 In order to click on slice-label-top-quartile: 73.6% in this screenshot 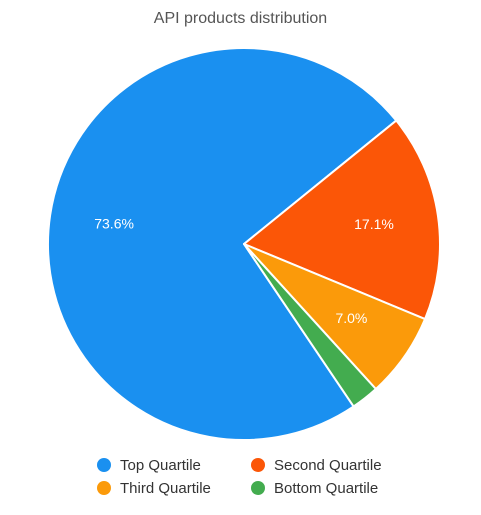, I will do `click(114, 223)`.